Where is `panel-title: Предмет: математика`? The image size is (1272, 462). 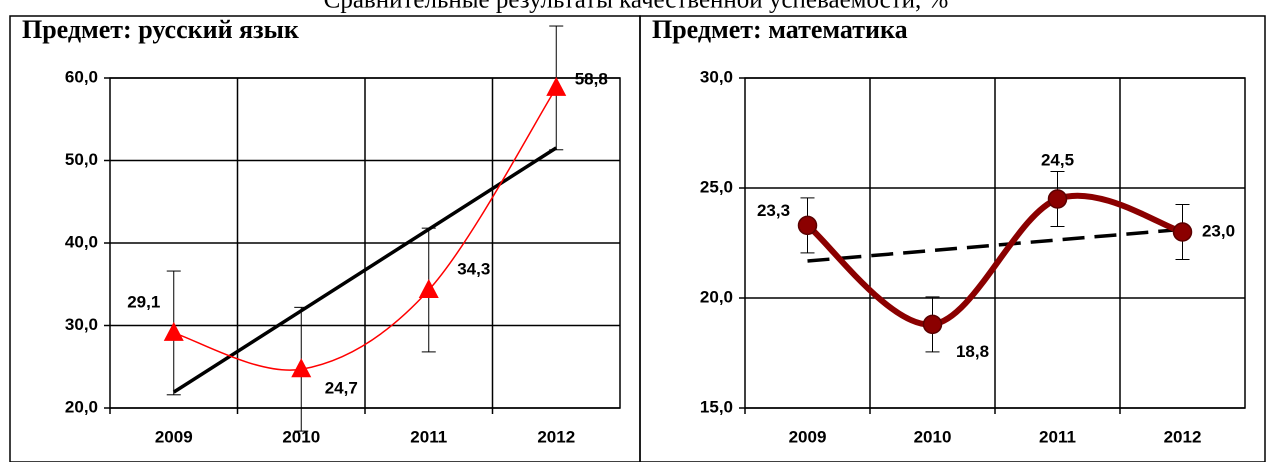 panel-title: Предмет: математика is located at coordinates (780, 29).